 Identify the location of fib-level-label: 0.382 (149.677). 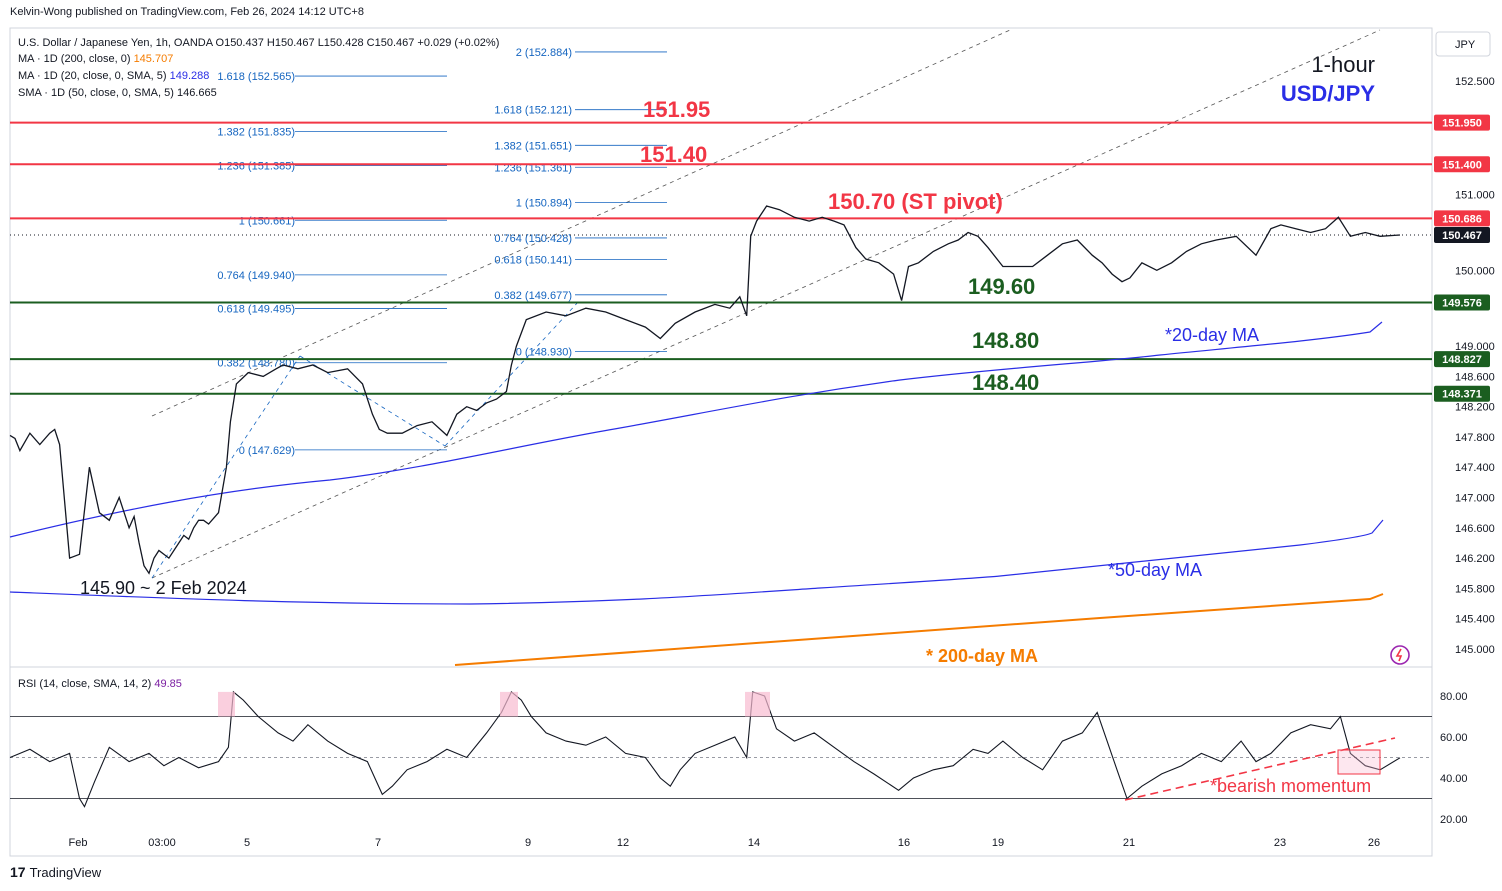
(533, 296).